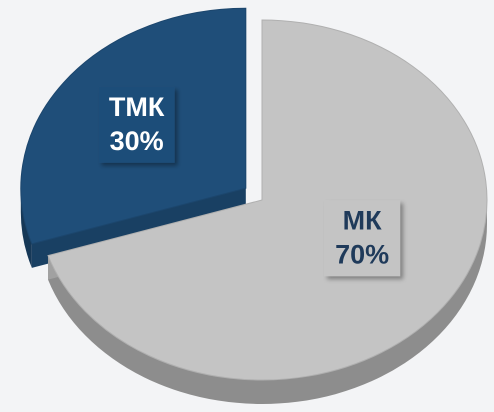 Image resolution: width=494 pixels, height=412 pixels. What do you see at coordinates (137, 107) in the screenshot?
I see `slice-label: ТМК` at bounding box center [137, 107].